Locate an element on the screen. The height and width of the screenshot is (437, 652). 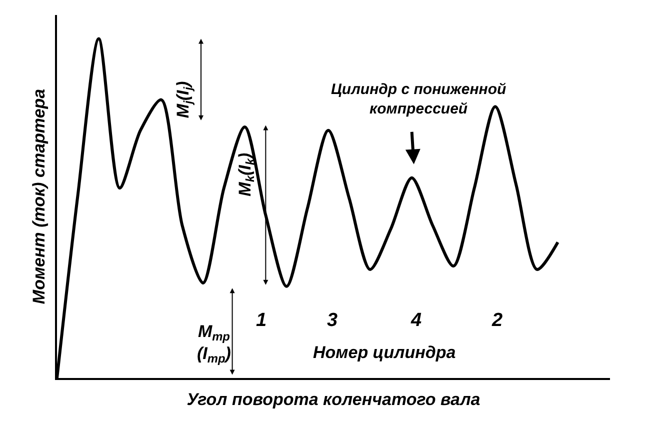
y-axis-title: Момент (ток) стартера is located at coordinates (38, 196).